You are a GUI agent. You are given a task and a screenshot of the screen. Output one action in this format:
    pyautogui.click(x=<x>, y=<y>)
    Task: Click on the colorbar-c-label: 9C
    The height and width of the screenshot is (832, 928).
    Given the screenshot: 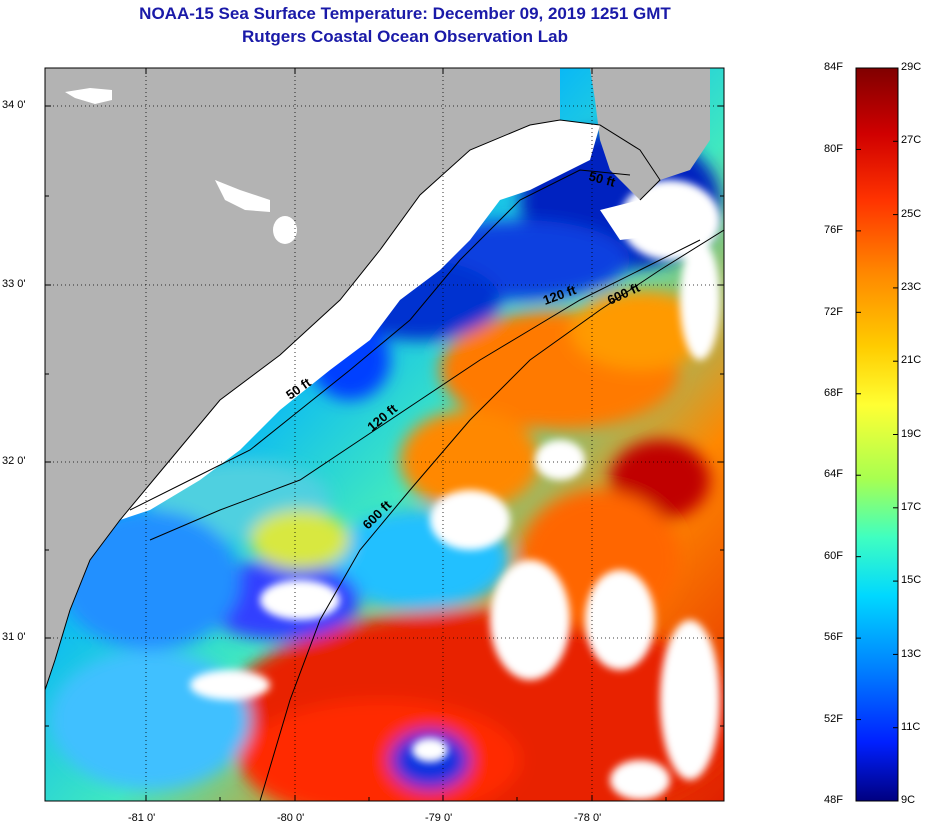 What is the action you would take?
    pyautogui.click(x=908, y=800)
    